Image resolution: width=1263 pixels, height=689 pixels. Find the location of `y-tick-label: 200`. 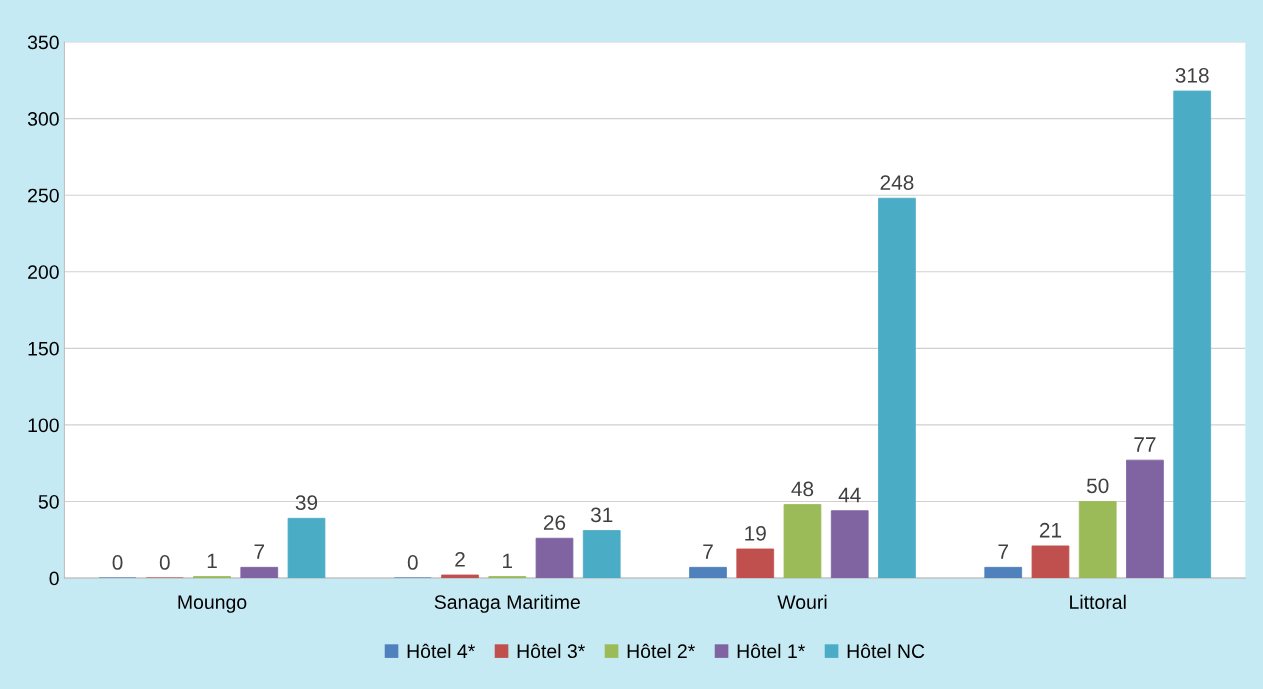

y-tick-label: 200 is located at coordinates (43, 272).